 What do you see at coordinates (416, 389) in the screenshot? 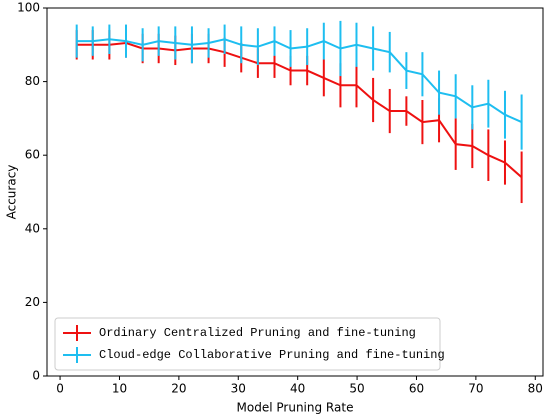
I see `x-tick-label: 60` at bounding box center [416, 389].